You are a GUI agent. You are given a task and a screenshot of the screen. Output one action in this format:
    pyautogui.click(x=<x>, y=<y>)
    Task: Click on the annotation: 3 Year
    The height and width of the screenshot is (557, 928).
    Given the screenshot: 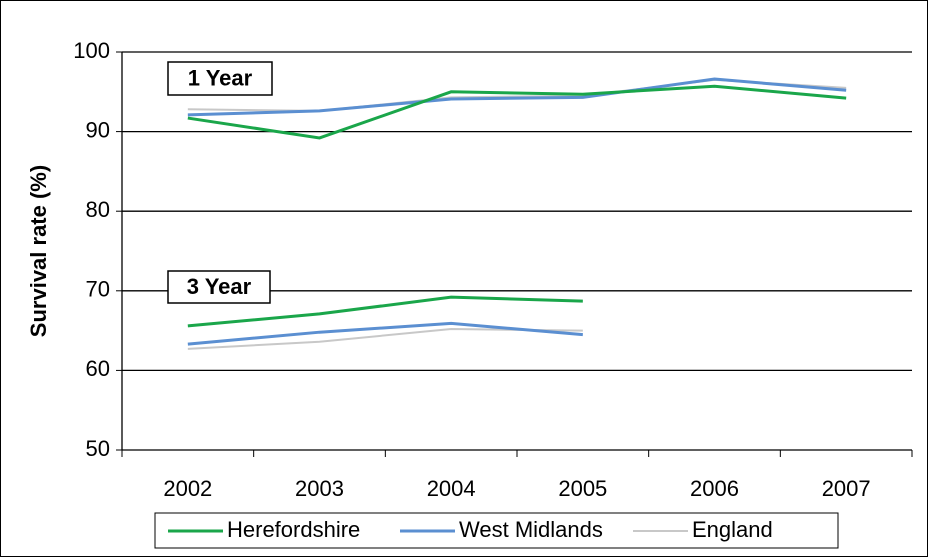 What is the action you would take?
    pyautogui.click(x=219, y=286)
    